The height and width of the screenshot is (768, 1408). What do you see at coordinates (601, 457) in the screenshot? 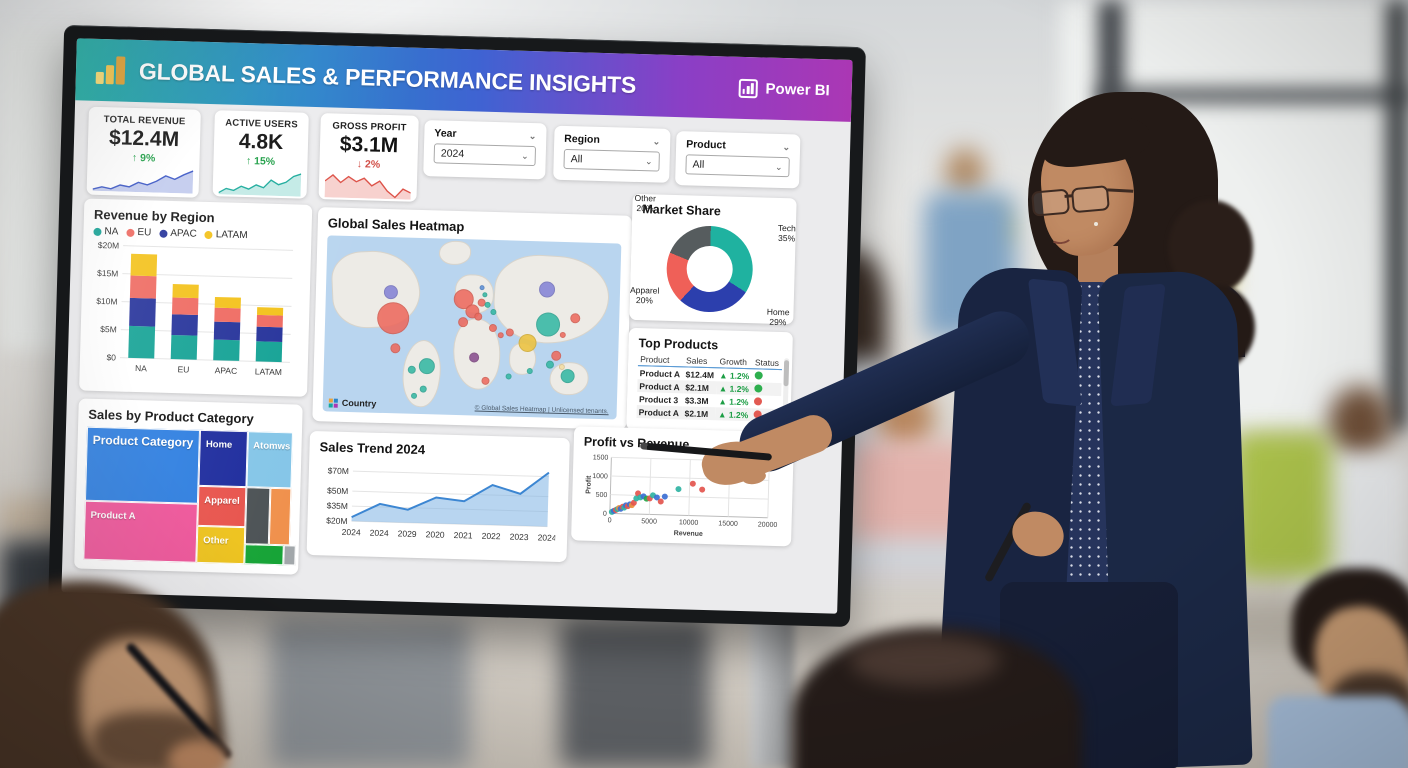
I see `svg-text: 1500` at bounding box center [601, 457].